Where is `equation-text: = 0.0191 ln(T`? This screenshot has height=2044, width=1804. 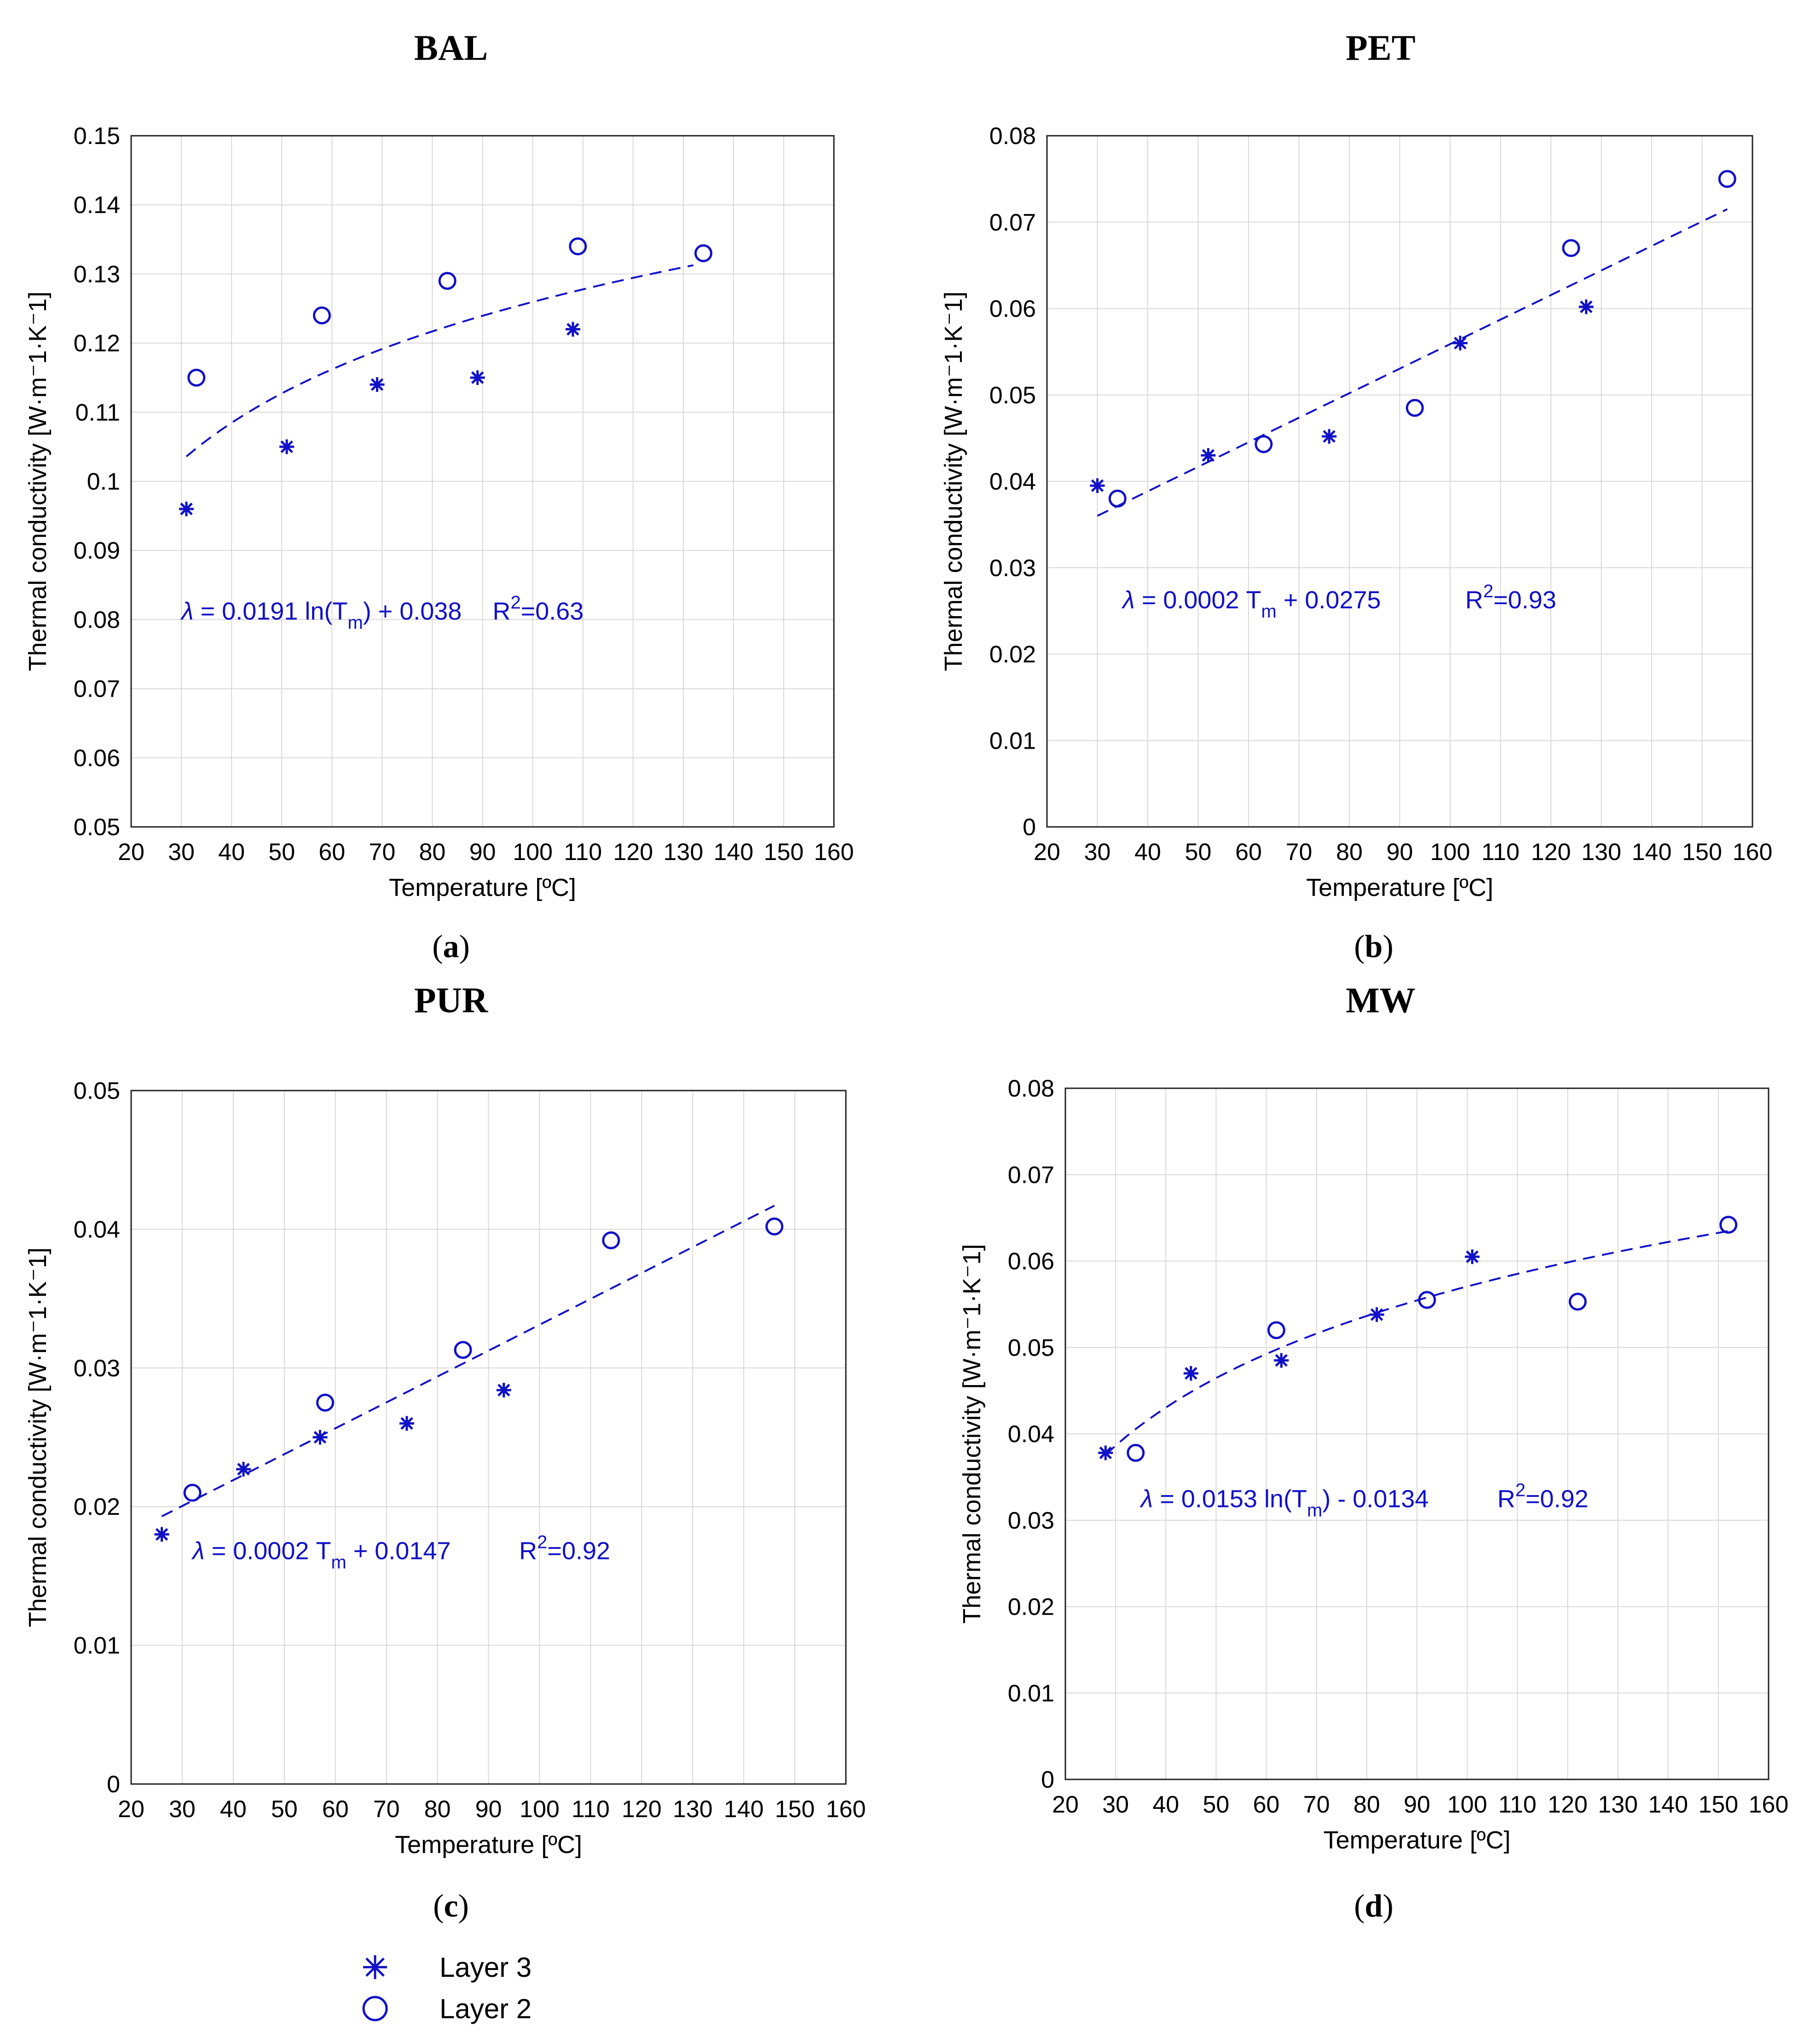 equation-text: = 0.0191 ln(T is located at coordinates (271, 611).